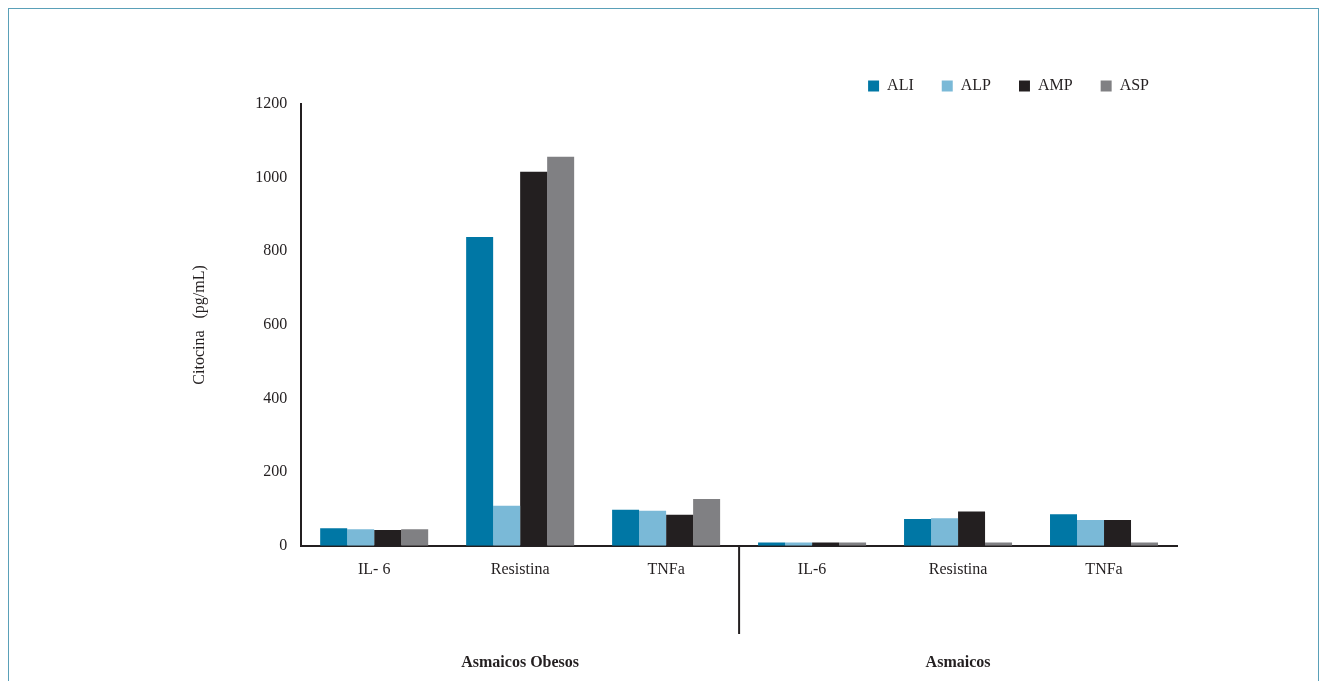 The width and height of the screenshot is (1327, 681). What do you see at coordinates (271, 176) in the screenshot?
I see `y-tick-label: 1000` at bounding box center [271, 176].